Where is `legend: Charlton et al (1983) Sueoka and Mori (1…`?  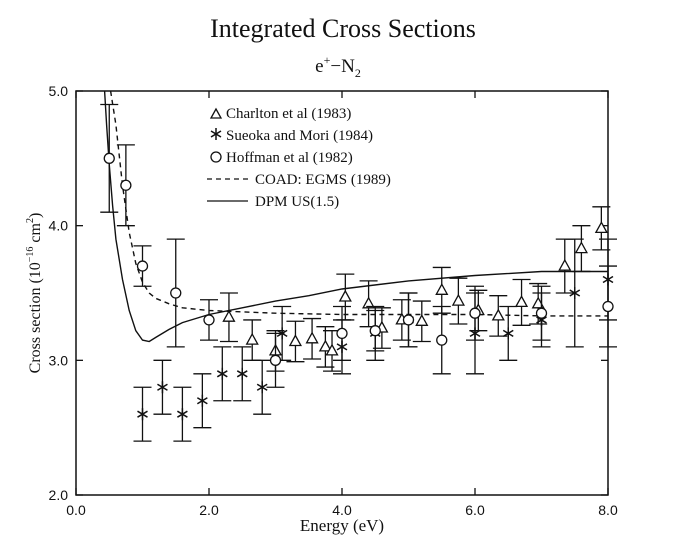 legend: Charlton et al (1983) Sueoka and Mori (1… is located at coordinates (299, 158).